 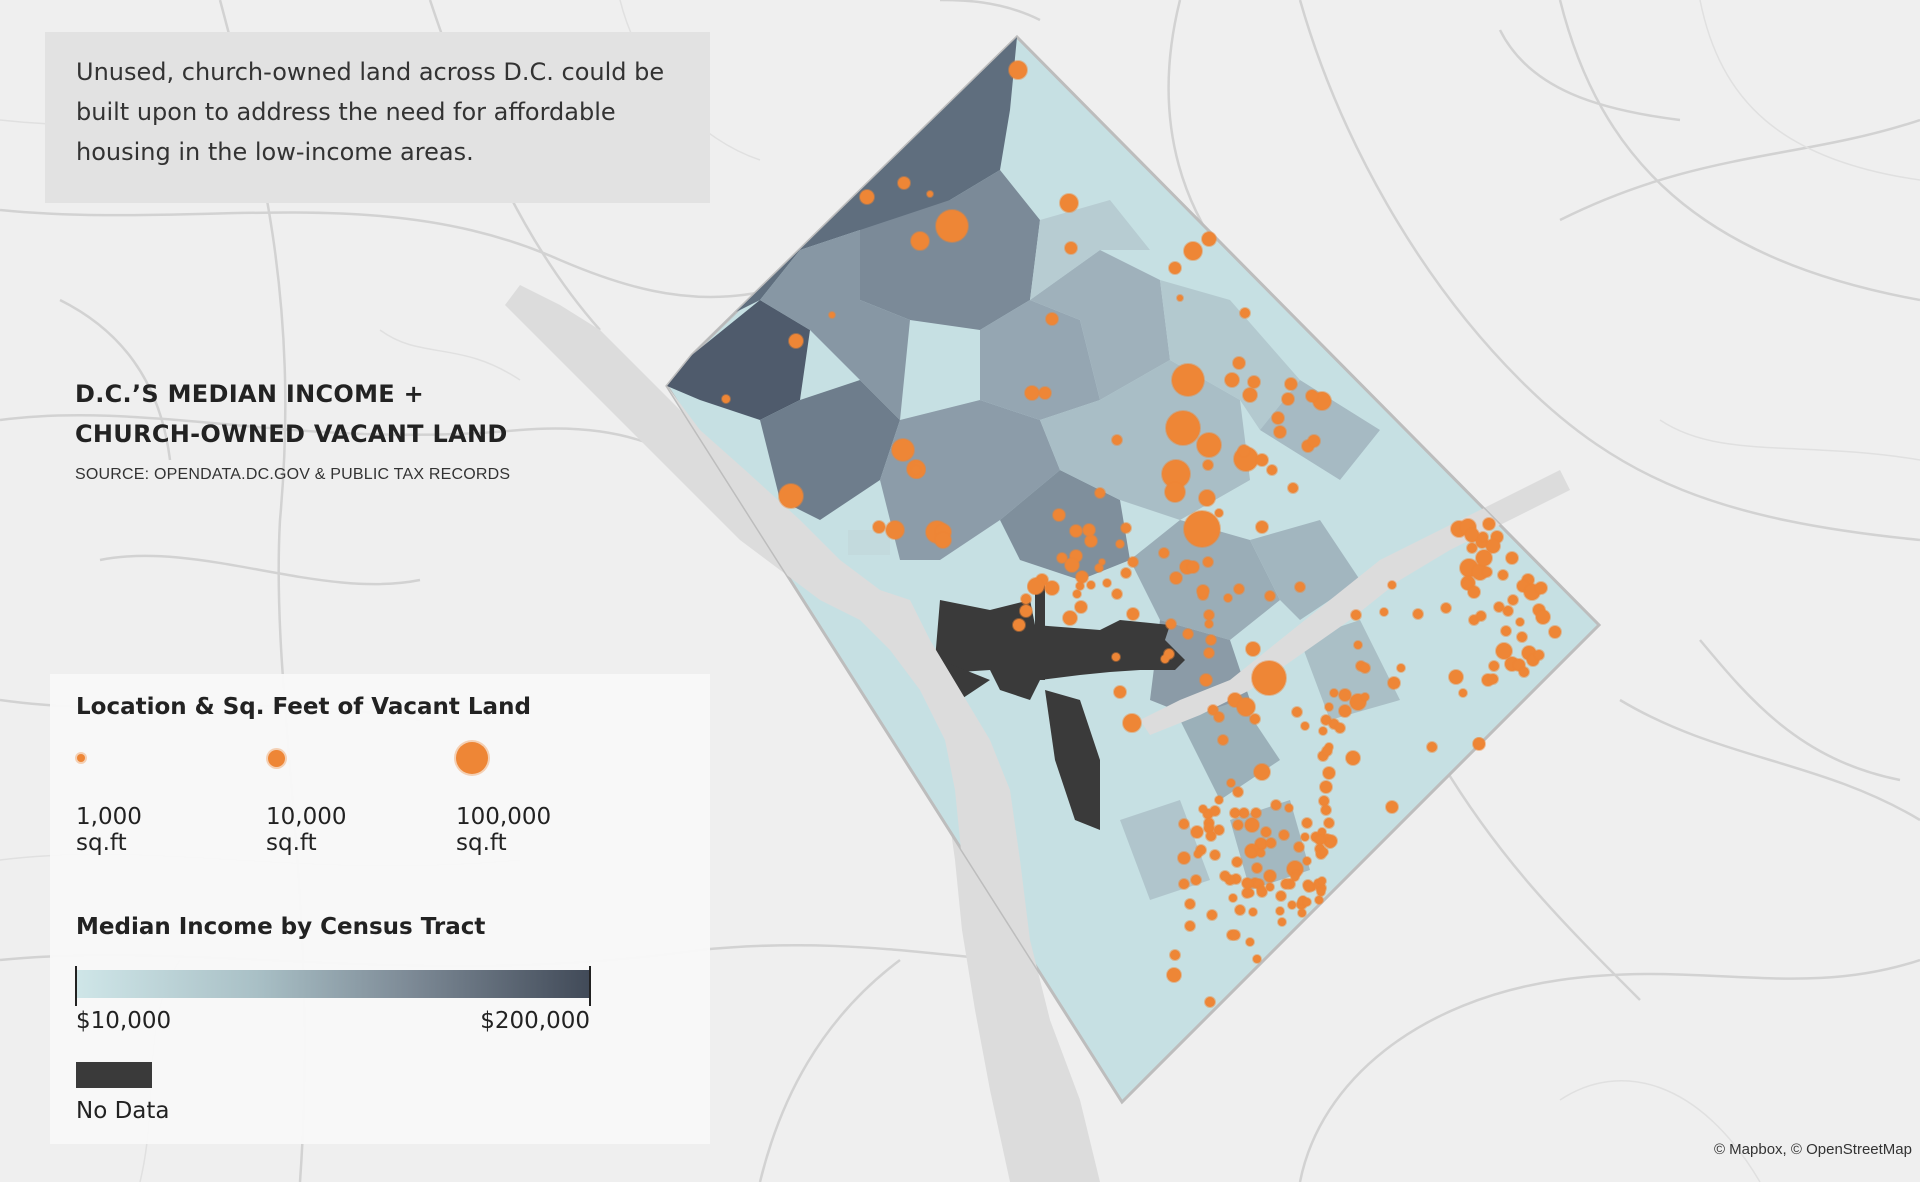 I want to click on size-label-large-value: 100,000, so click(x=504, y=817).